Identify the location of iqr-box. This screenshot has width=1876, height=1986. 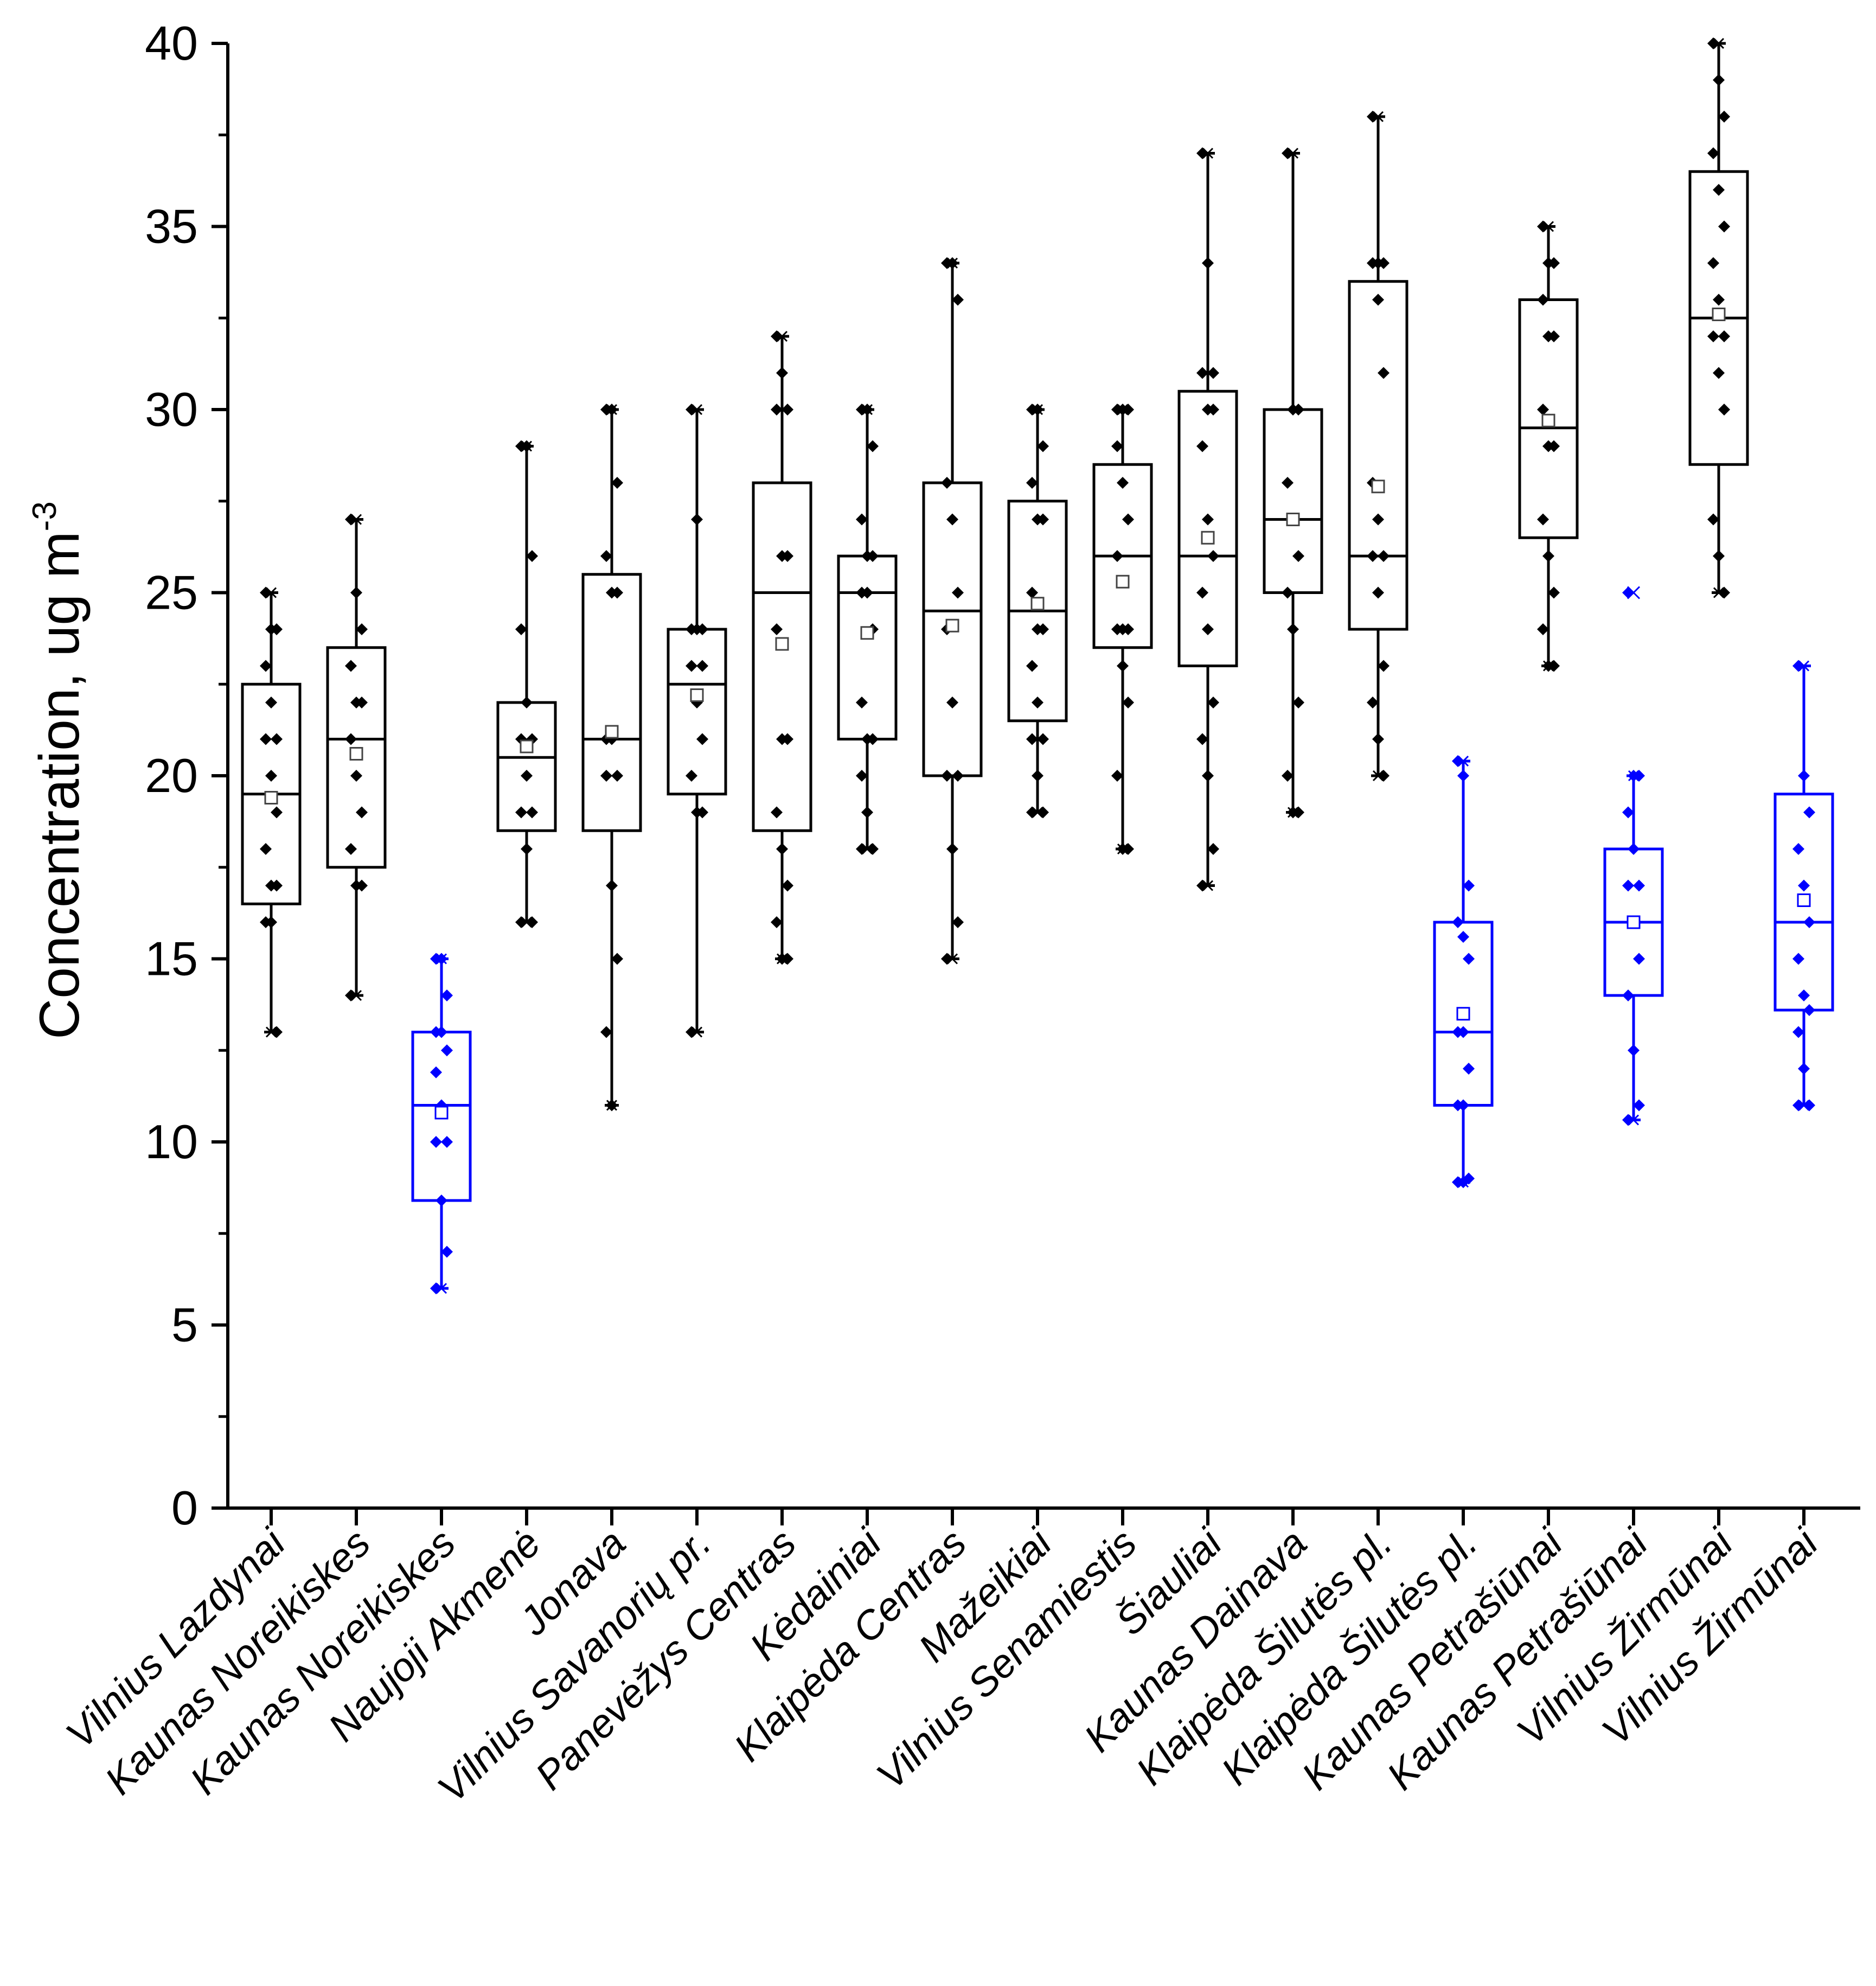
(611, 703).